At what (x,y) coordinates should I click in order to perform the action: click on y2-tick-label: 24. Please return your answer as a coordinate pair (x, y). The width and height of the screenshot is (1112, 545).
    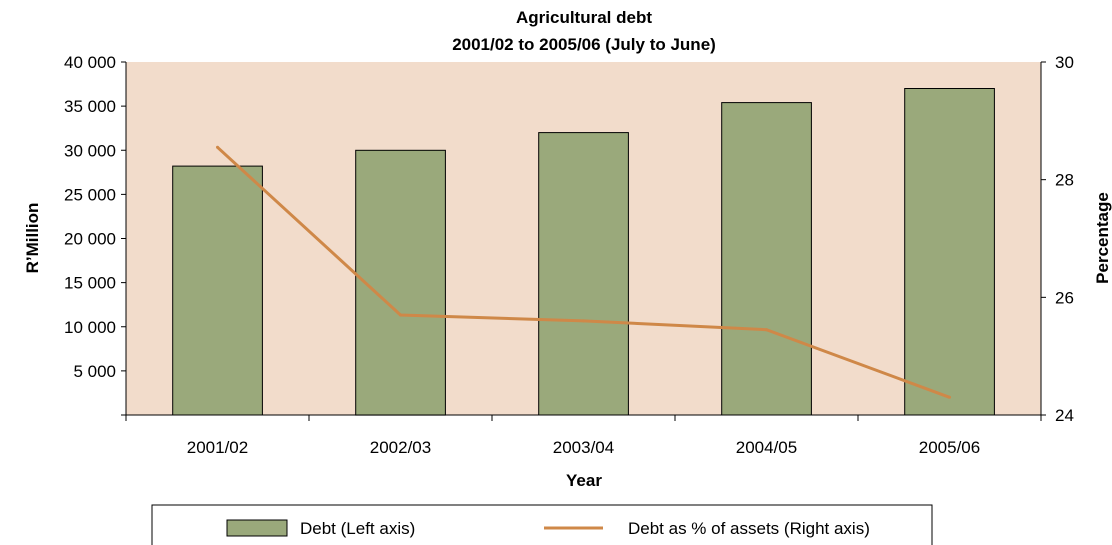
    Looking at the image, I should click on (1064, 415).